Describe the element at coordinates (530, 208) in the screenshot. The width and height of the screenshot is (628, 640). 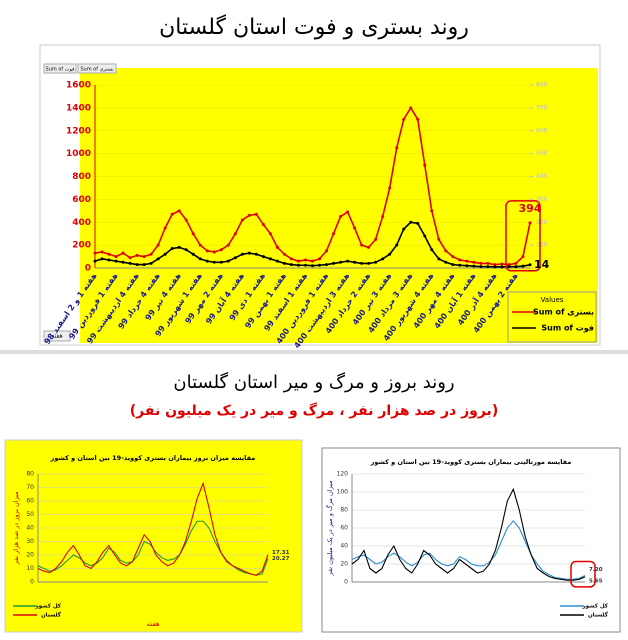
I see `annotation: 394` at that location.